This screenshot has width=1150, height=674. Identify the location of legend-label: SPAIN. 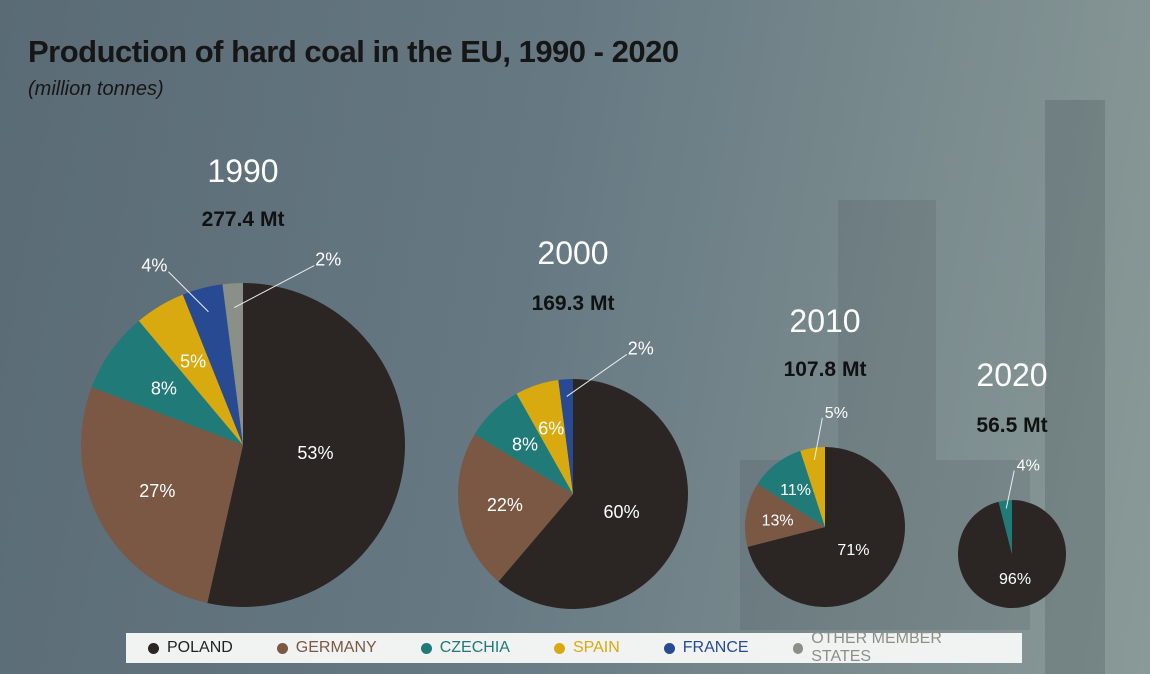
(596, 647).